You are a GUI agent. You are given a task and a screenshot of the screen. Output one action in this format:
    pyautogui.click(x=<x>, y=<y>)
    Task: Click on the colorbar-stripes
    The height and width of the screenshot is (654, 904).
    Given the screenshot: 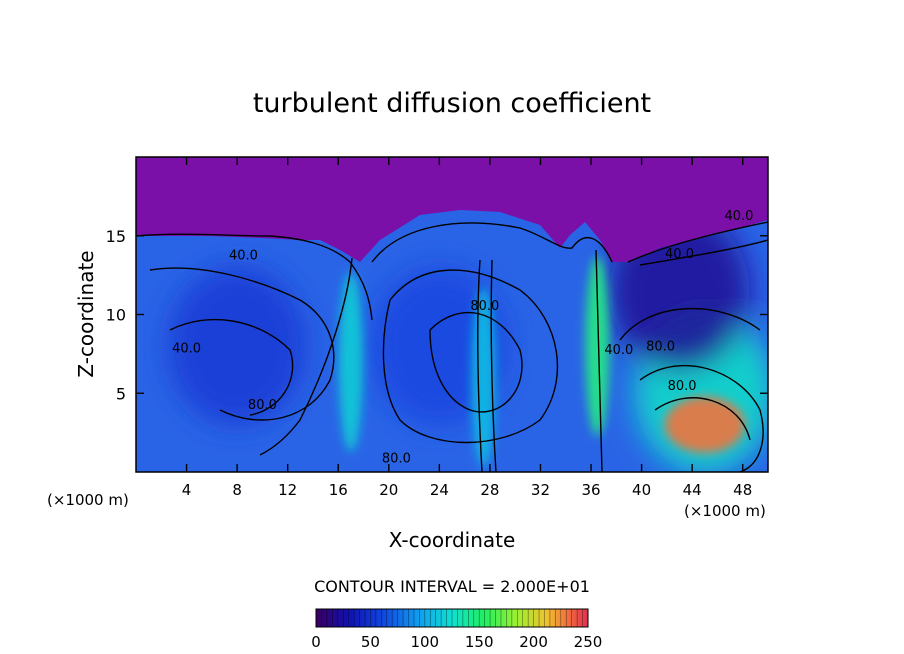 What is the action you would take?
    pyautogui.click(x=452, y=618)
    